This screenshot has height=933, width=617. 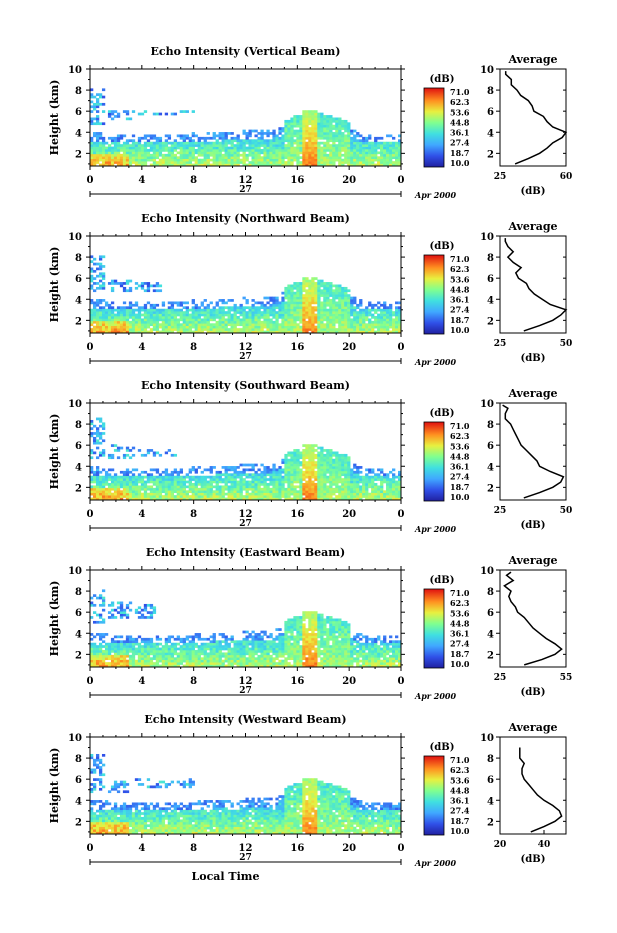 What do you see at coordinates (460, 102) in the screenshot?
I see `colorbar-tick-label: 62.3` at bounding box center [460, 102].